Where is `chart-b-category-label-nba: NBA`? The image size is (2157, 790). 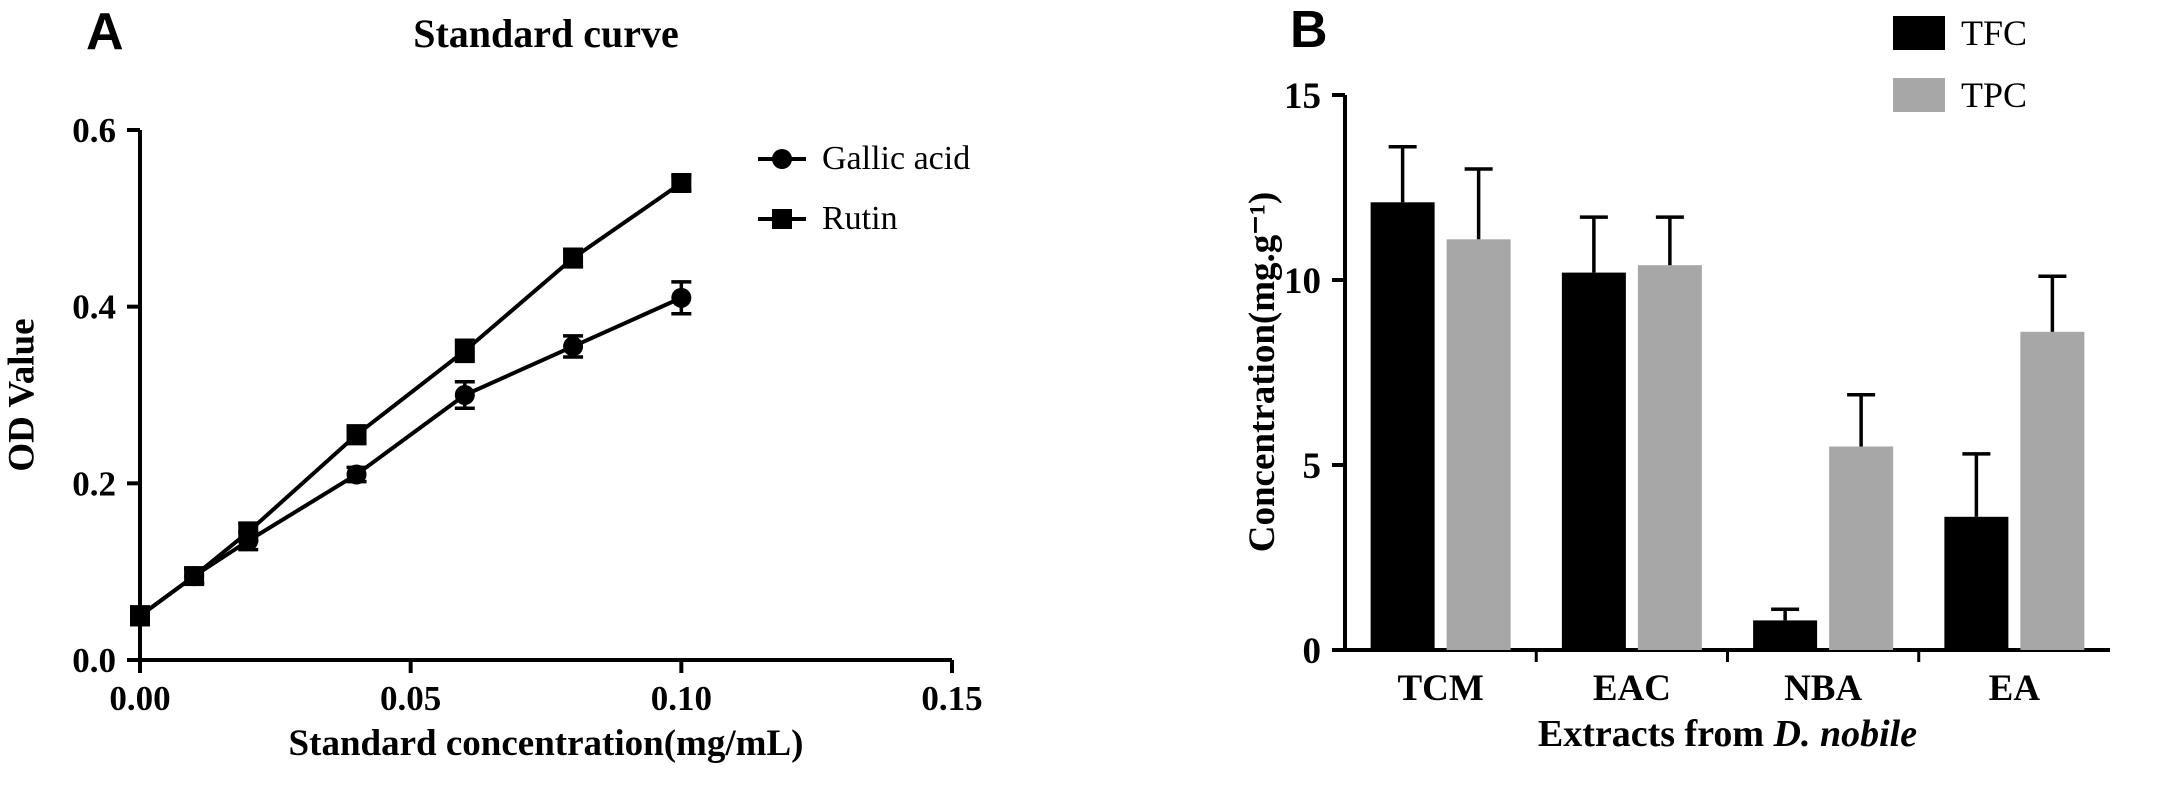
chart-b-category-label-nba: NBA is located at coordinates (1823, 688).